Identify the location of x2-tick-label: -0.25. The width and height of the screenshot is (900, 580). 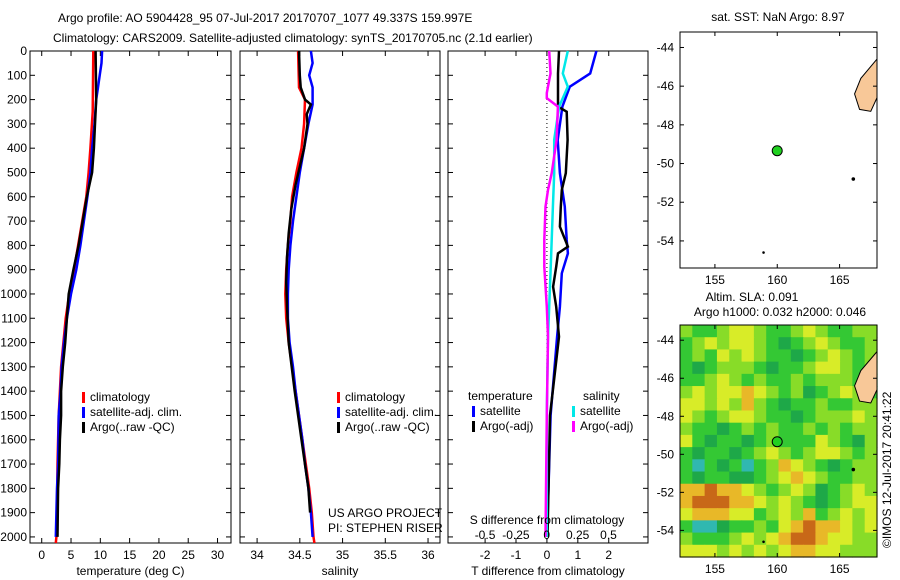
(516, 535).